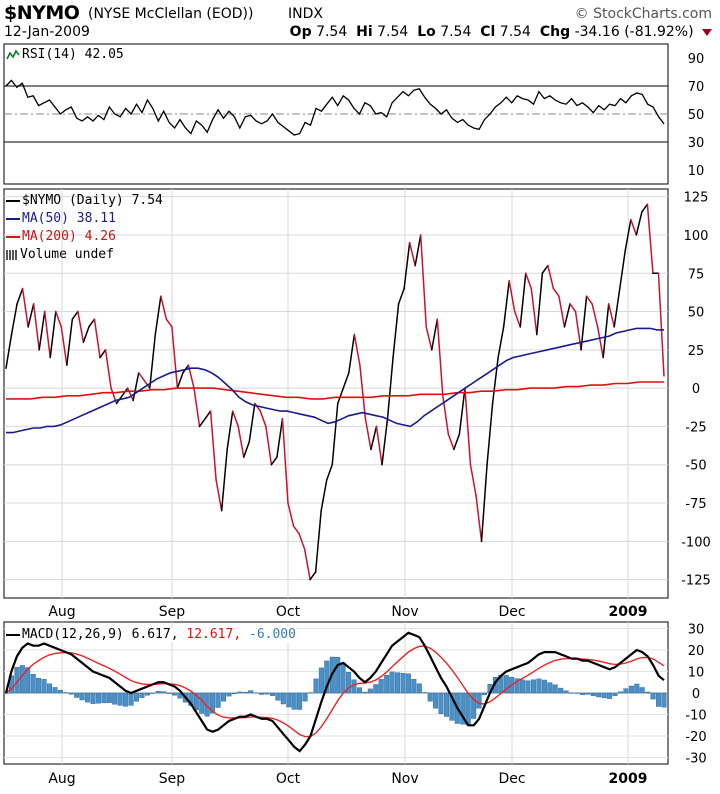 The image size is (720, 794). I want to click on rsi-legend: RSI(14) 42.05, so click(65, 54).